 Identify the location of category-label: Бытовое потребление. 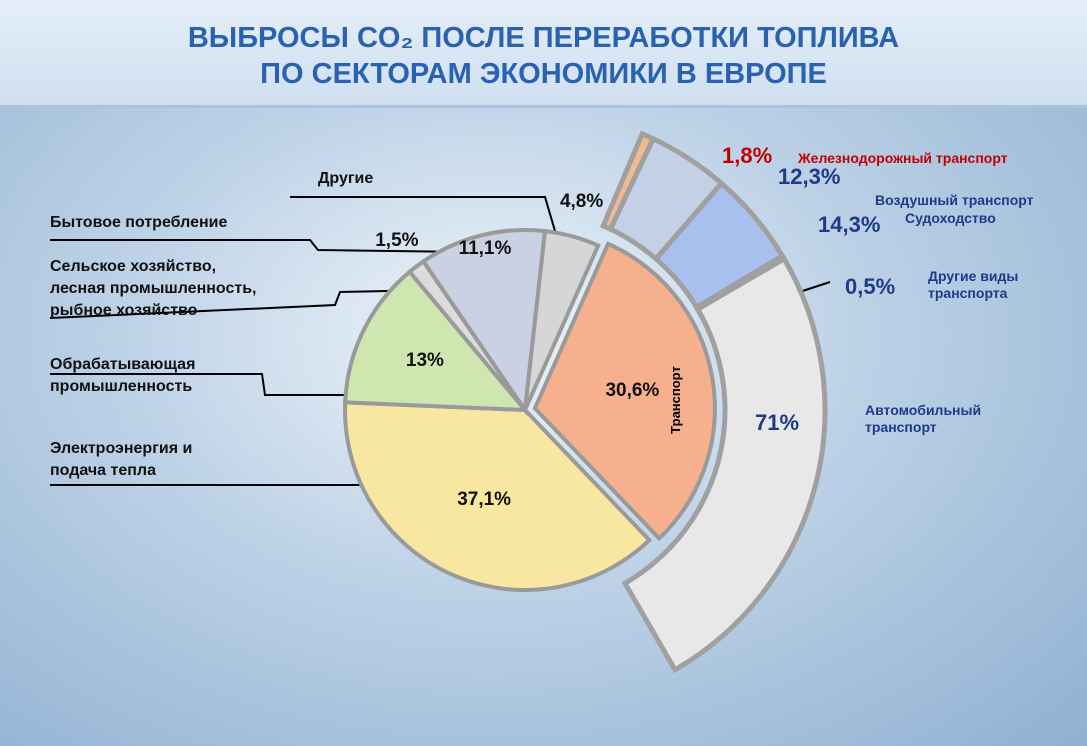
(139, 222).